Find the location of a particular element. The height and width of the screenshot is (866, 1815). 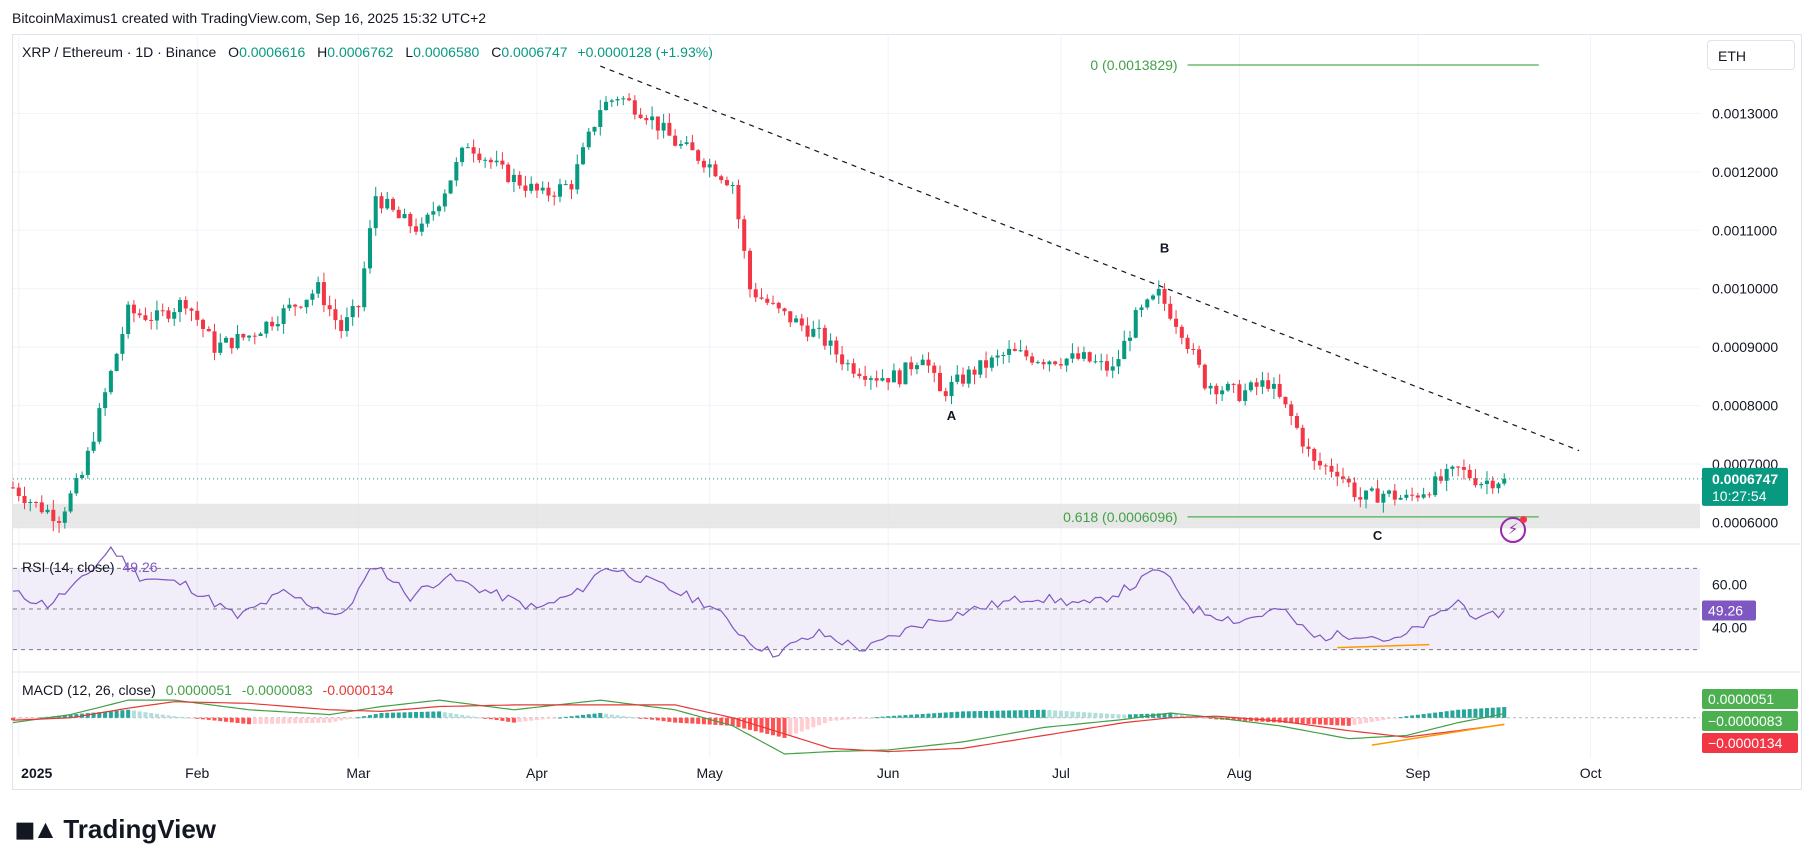

rsi-title: RSI (14, close) is located at coordinates (68, 567).